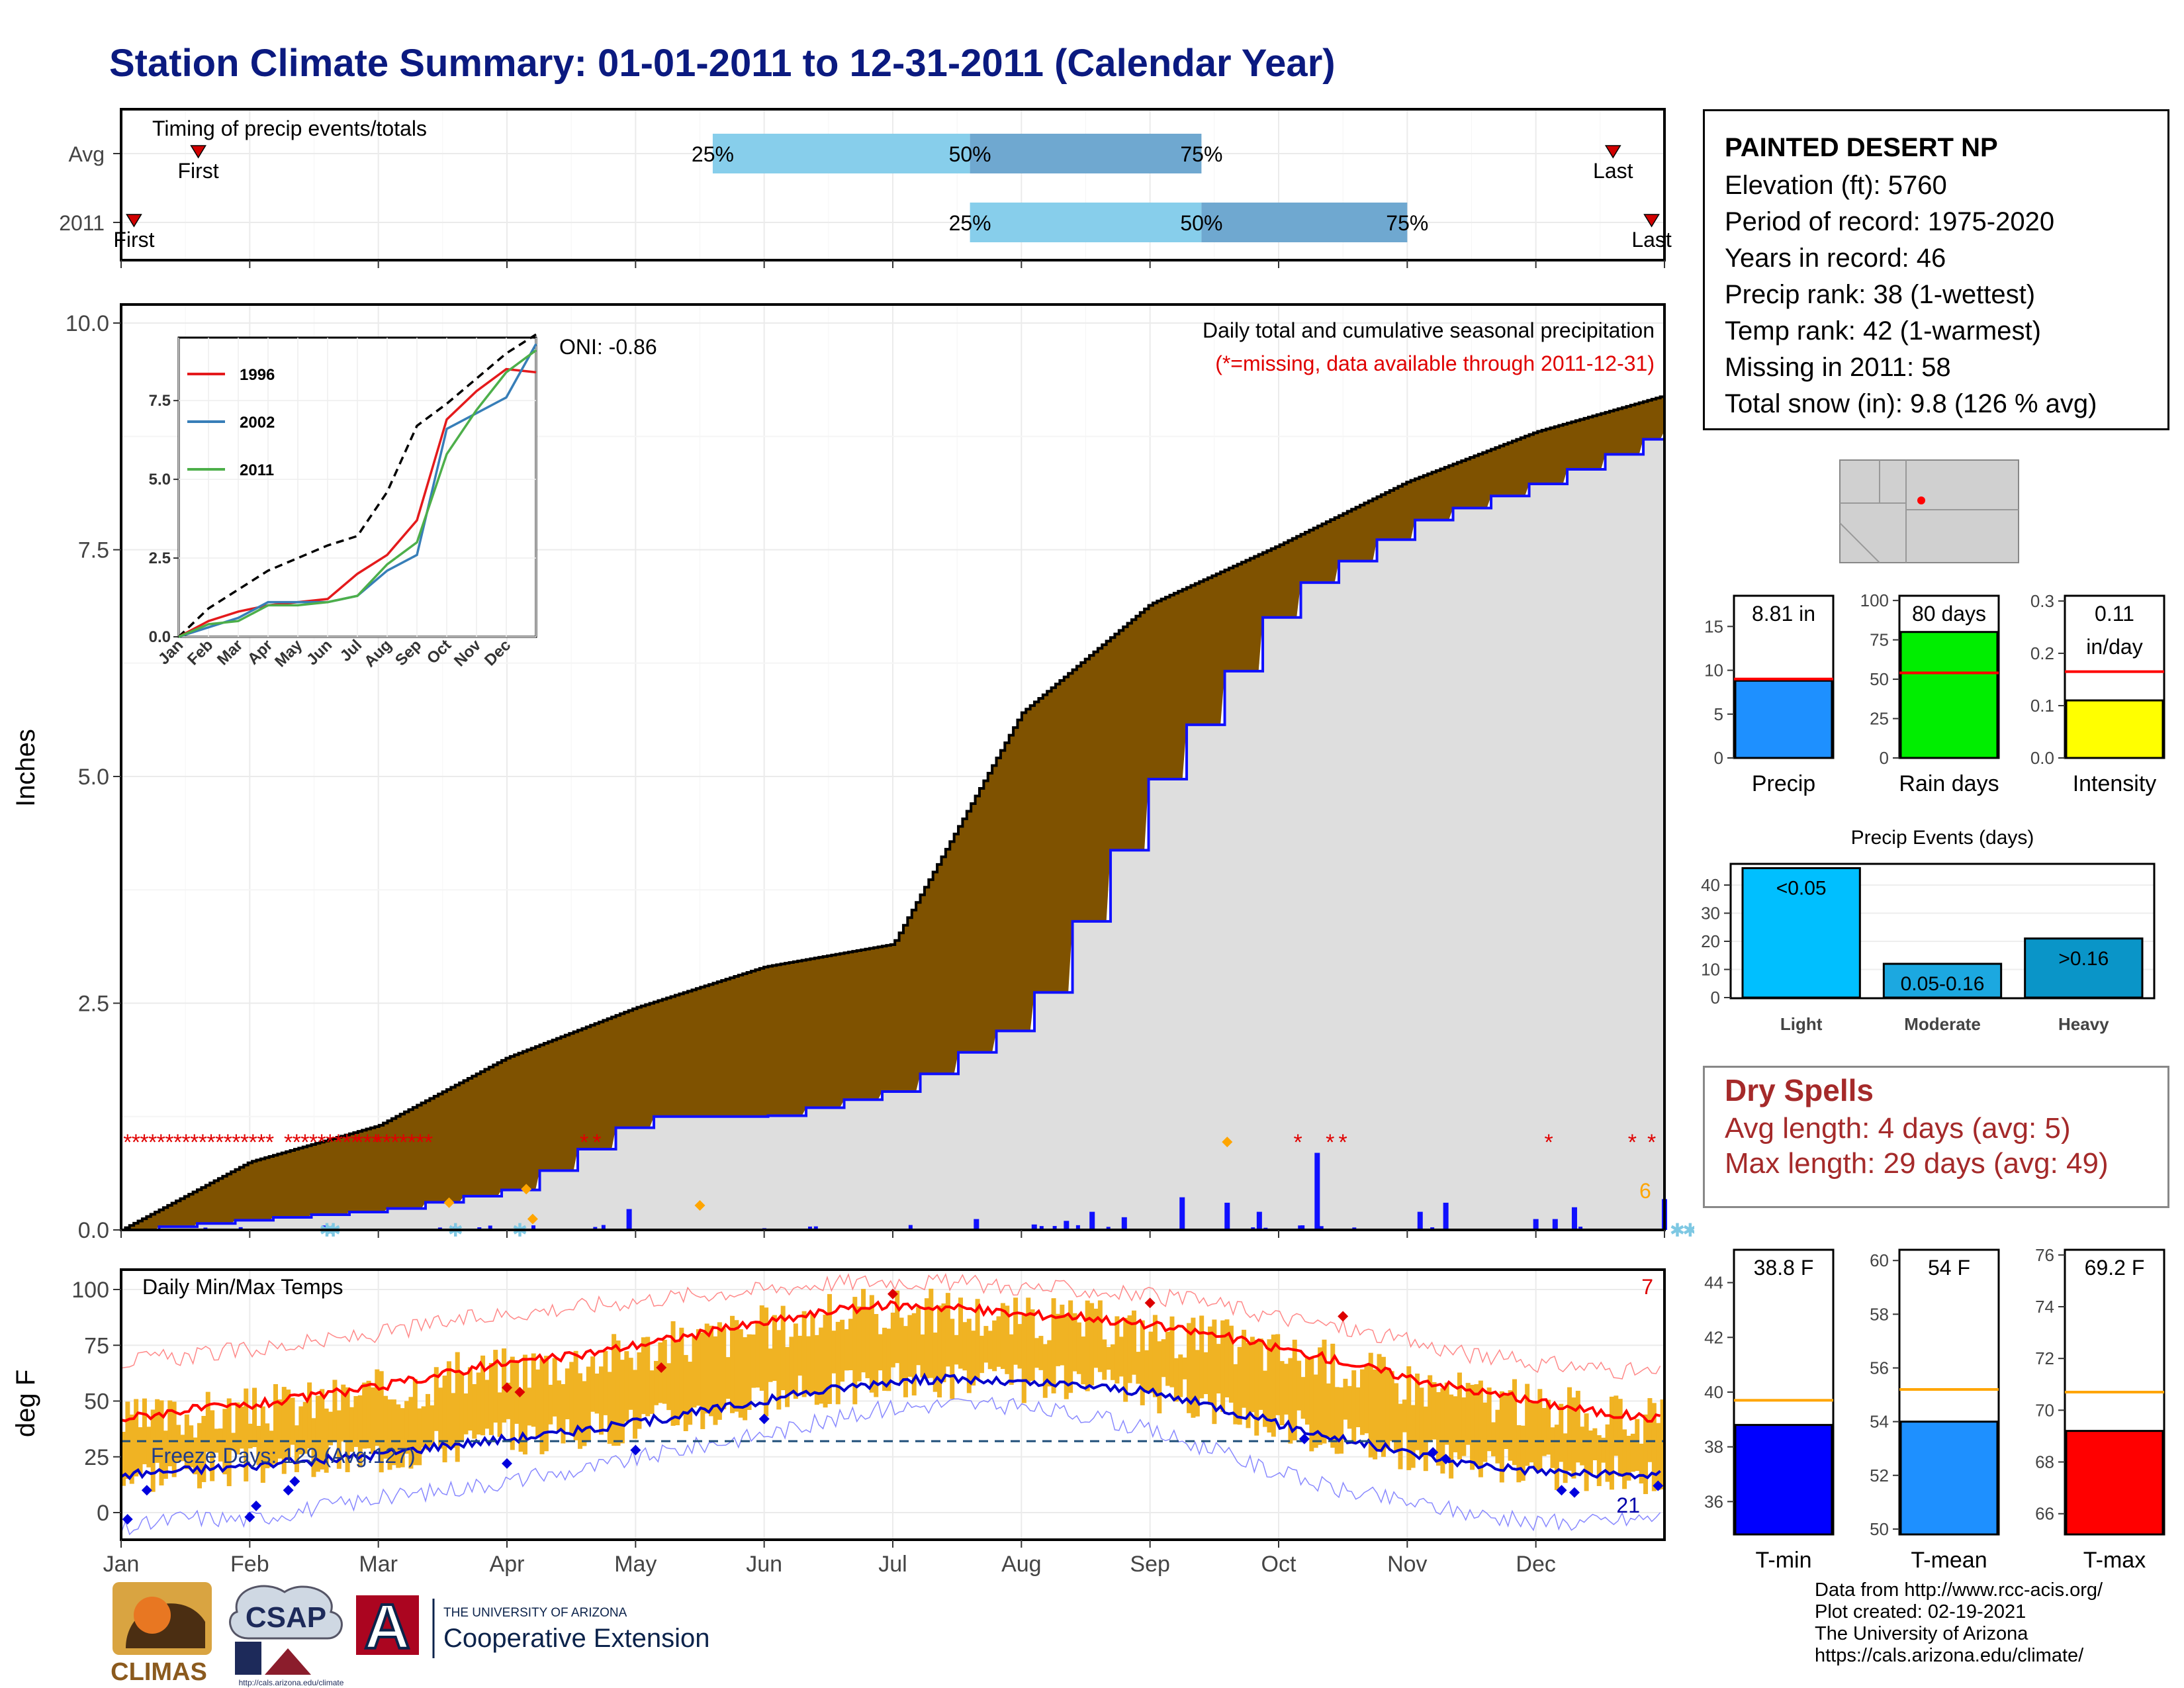 Image resolution: width=2184 pixels, height=1688 pixels. I want to click on y-tick-label: 0.3, so click(2042, 601).